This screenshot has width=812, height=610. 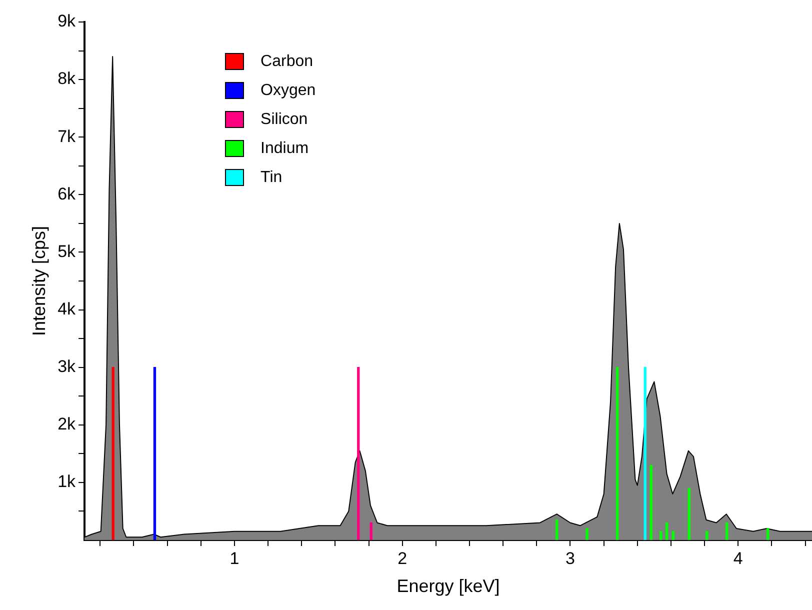 What do you see at coordinates (284, 149) in the screenshot?
I see `legend-label: Indium` at bounding box center [284, 149].